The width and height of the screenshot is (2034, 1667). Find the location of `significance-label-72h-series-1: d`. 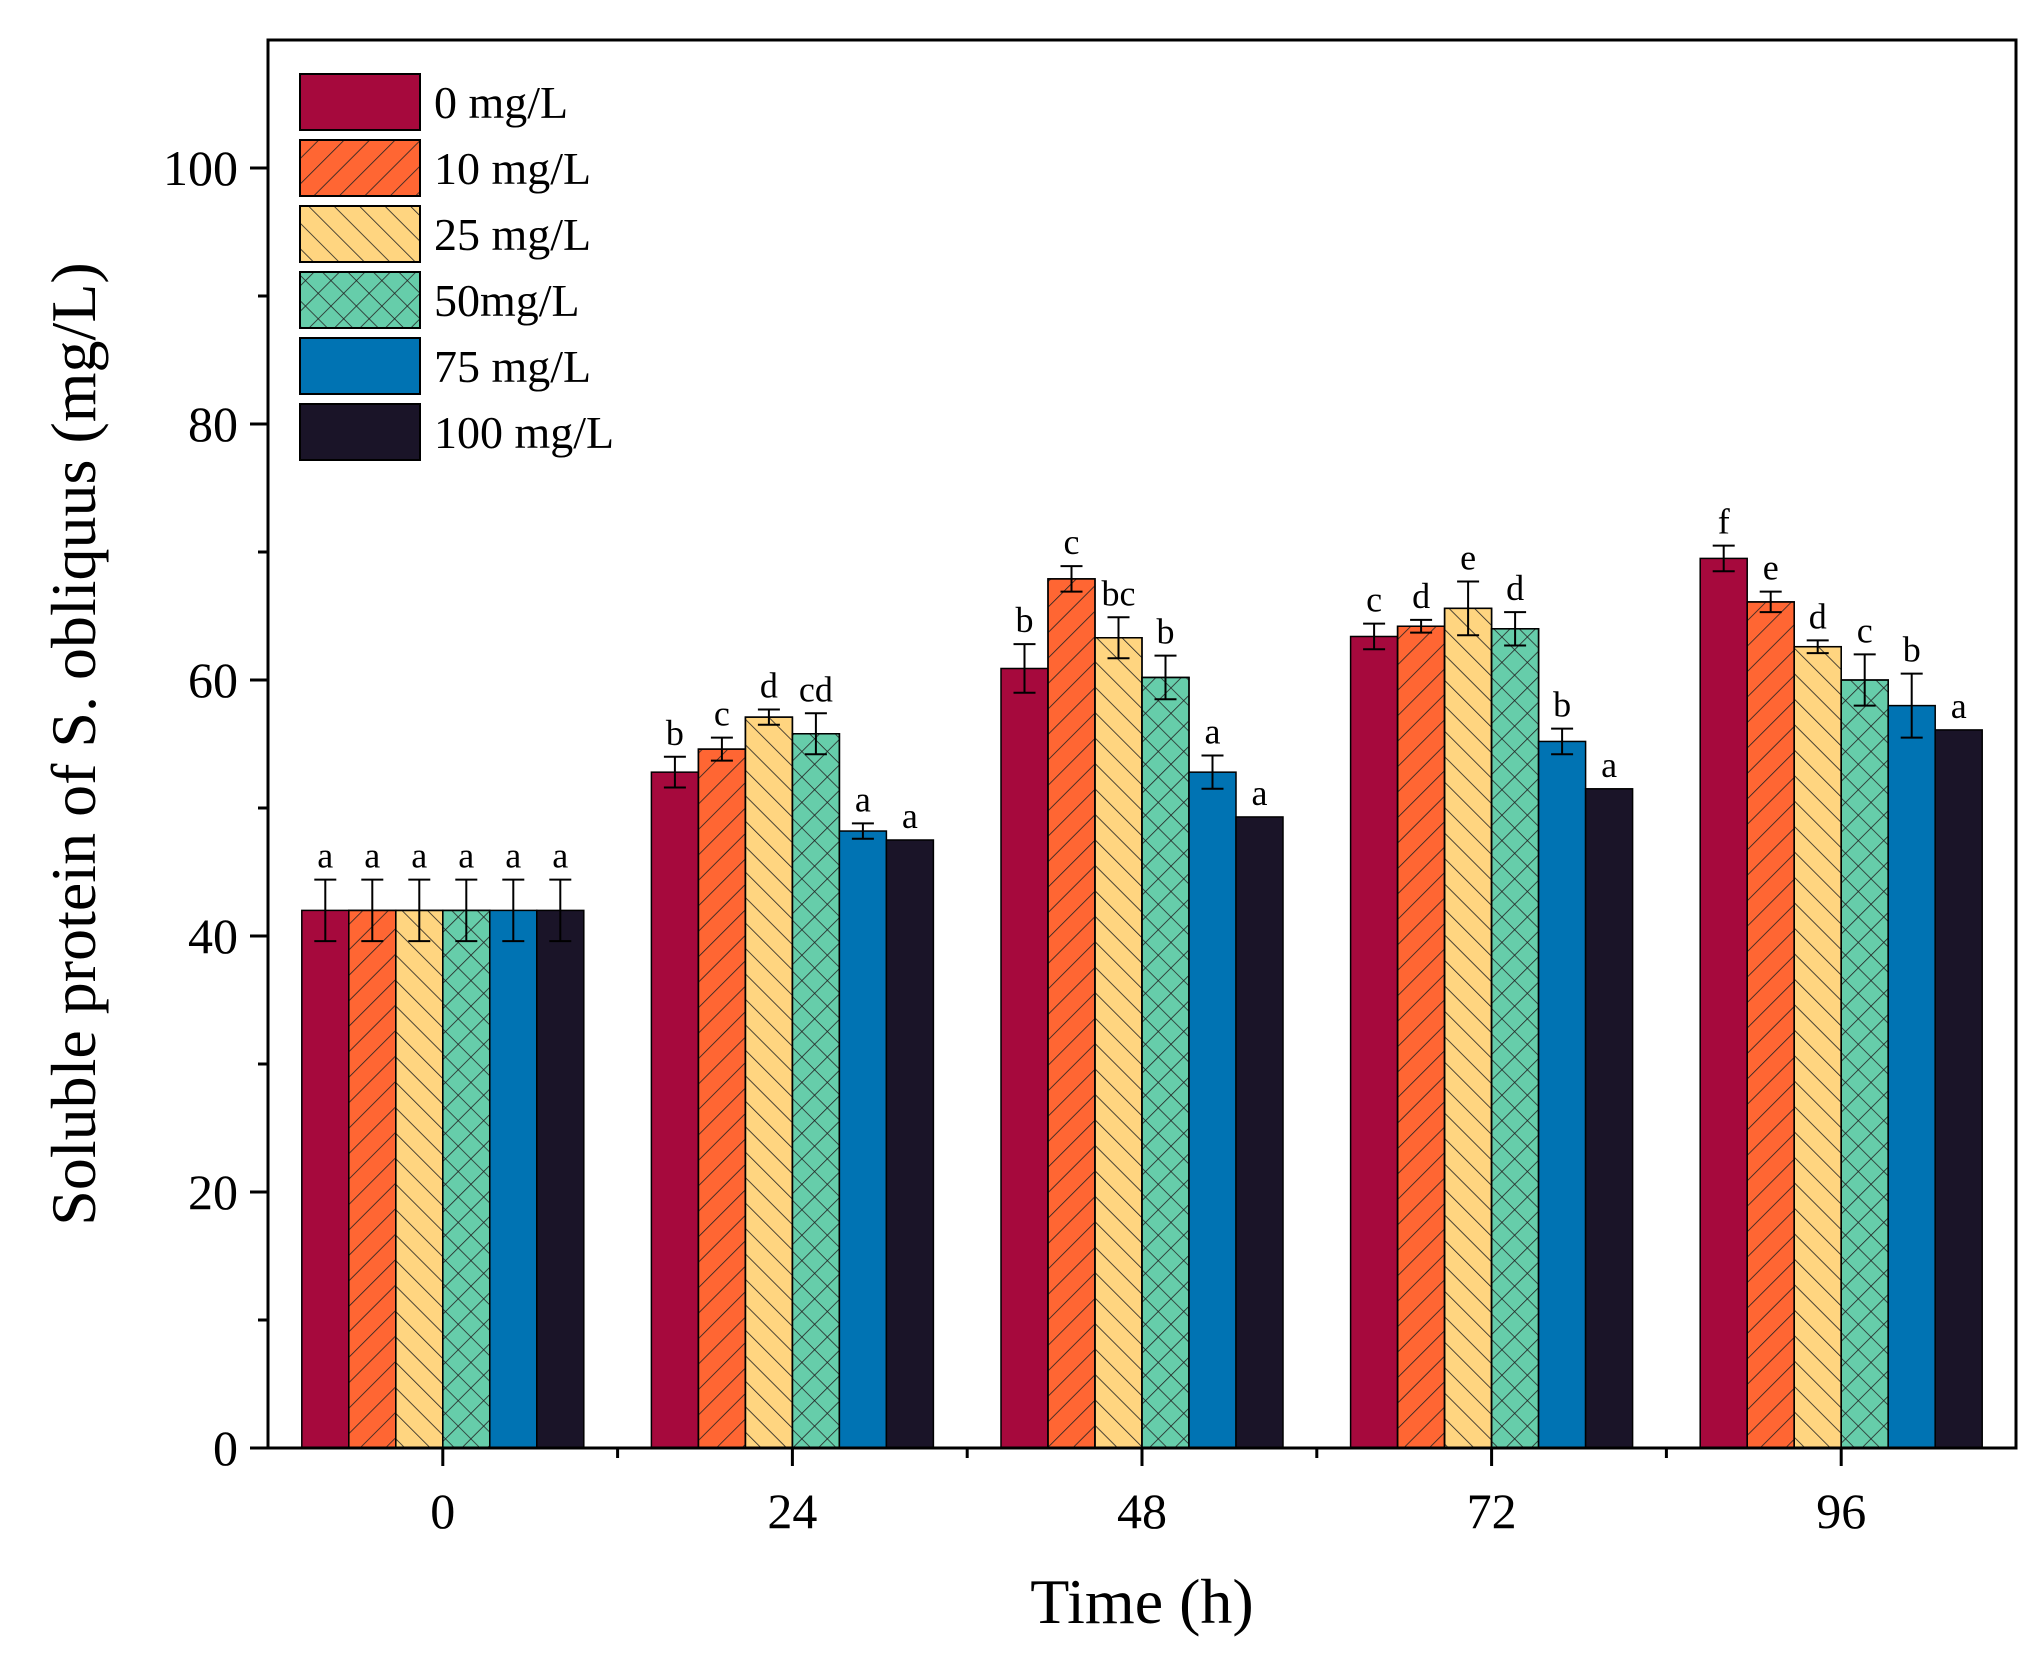

significance-label-72h-series-1: d is located at coordinates (1421, 596).